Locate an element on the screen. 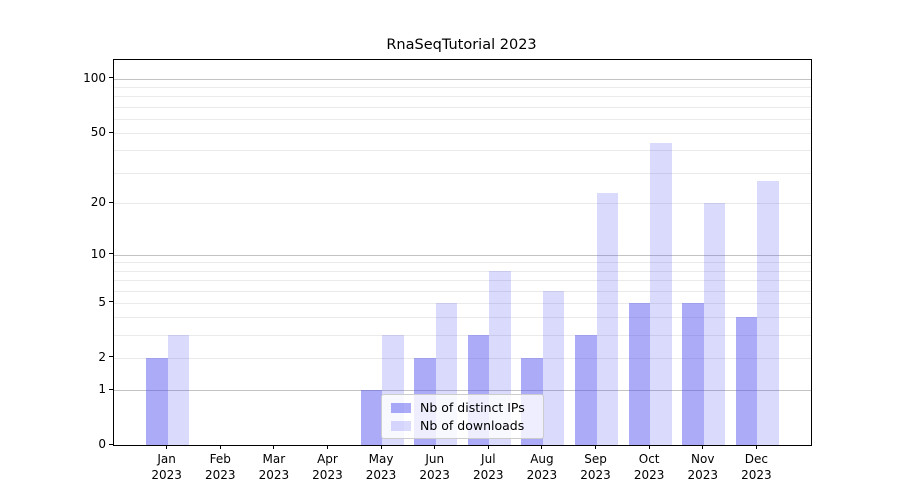  x-tick-label: Apr 2023 is located at coordinates (327, 467).